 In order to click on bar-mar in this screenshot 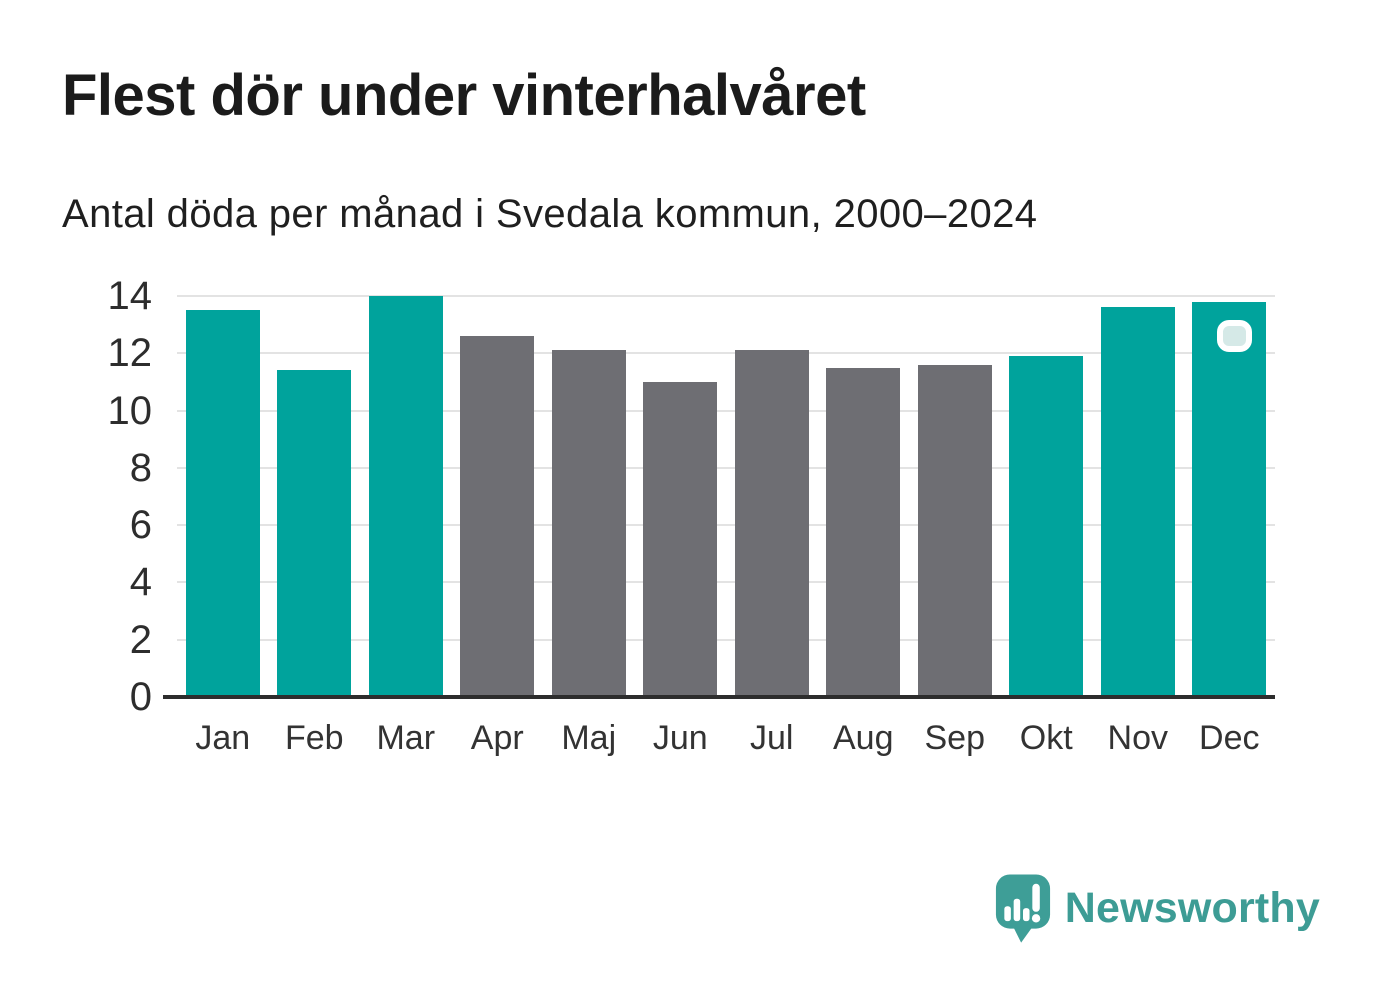, I will do `click(406, 496)`.